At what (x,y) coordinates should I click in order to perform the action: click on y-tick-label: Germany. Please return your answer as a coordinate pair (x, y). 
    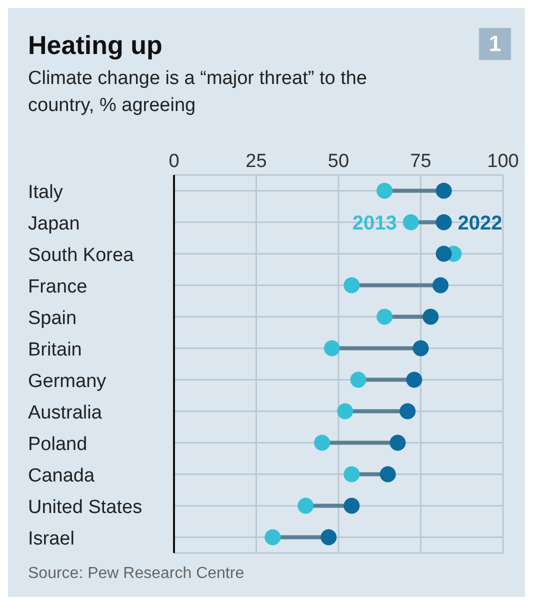
    Looking at the image, I should click on (67, 381).